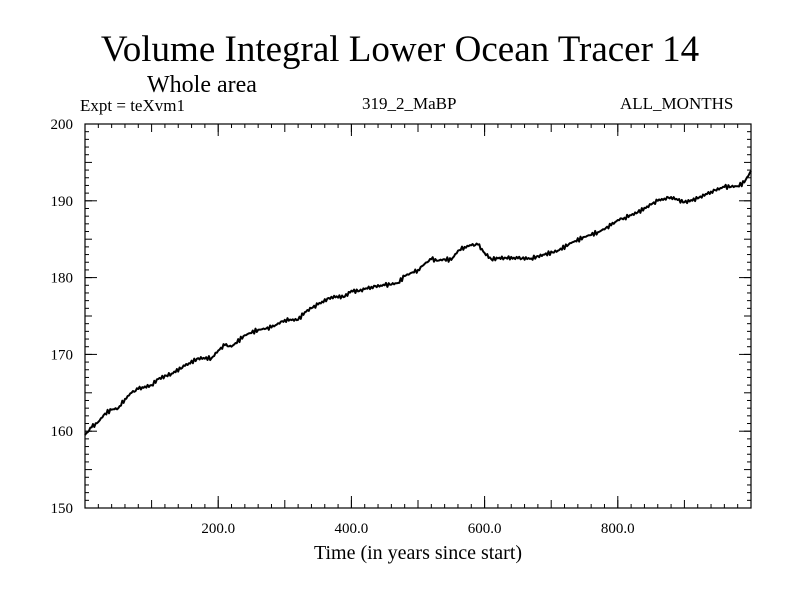 Image resolution: width=800 pixels, height=600 pixels. What do you see at coordinates (352, 529) in the screenshot?
I see `x-tick-label: 400.0` at bounding box center [352, 529].